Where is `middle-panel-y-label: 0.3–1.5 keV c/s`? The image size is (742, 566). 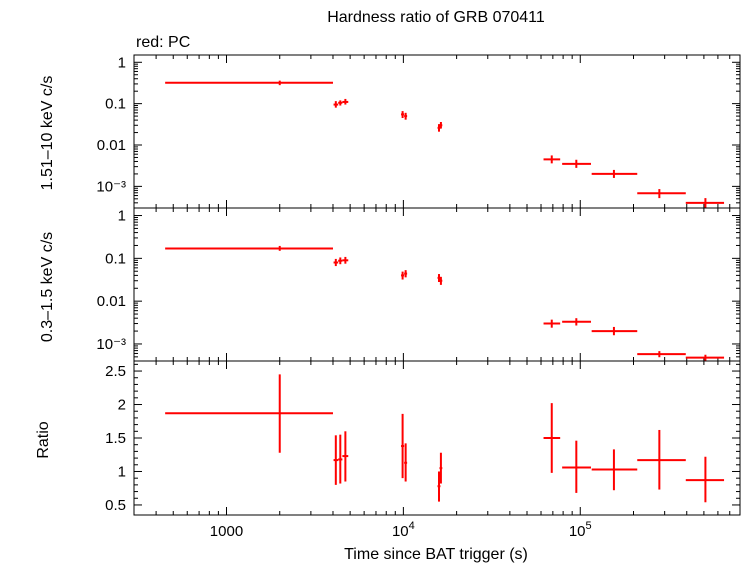
middle-panel-y-label: 0.3–1.5 keV c/s is located at coordinates (47, 287).